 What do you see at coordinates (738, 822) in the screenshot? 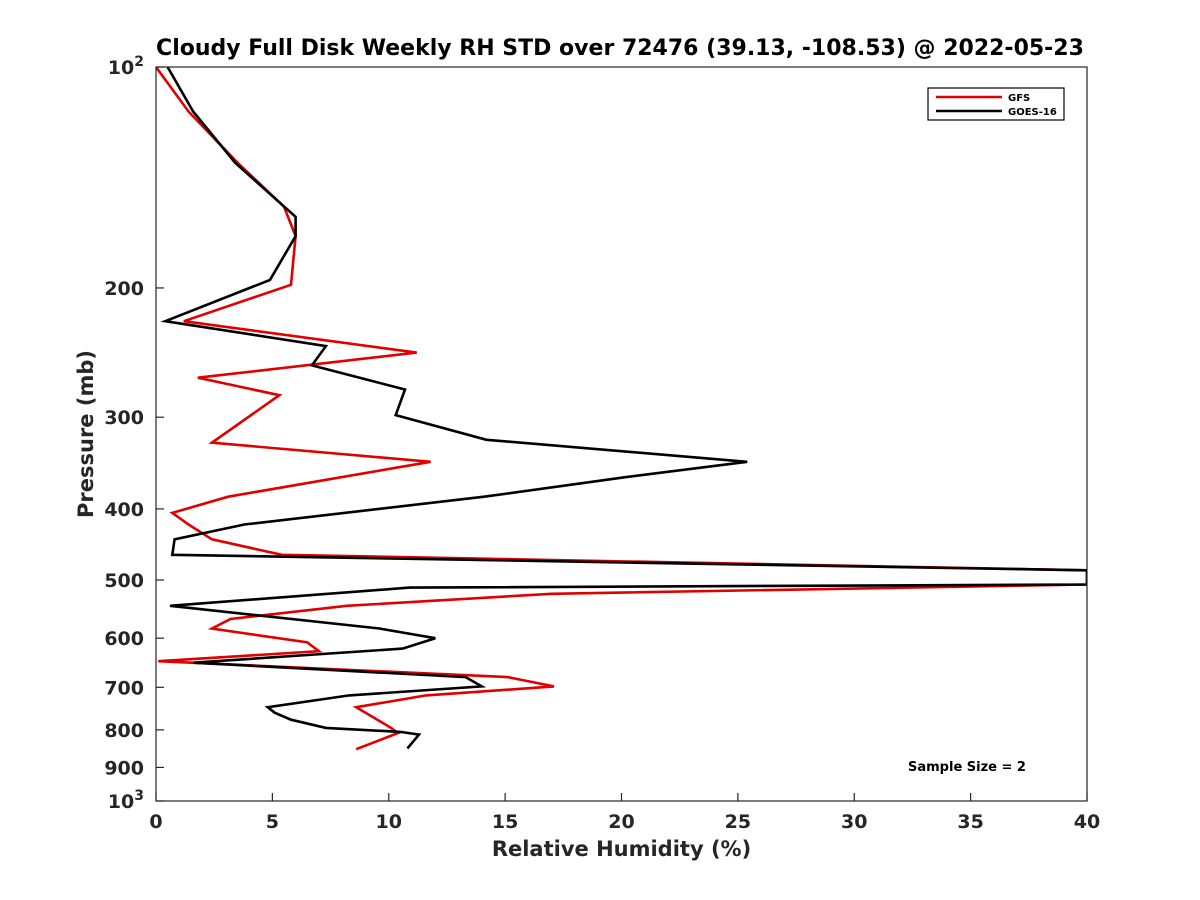
I see `x-tick-label: 25` at bounding box center [738, 822].